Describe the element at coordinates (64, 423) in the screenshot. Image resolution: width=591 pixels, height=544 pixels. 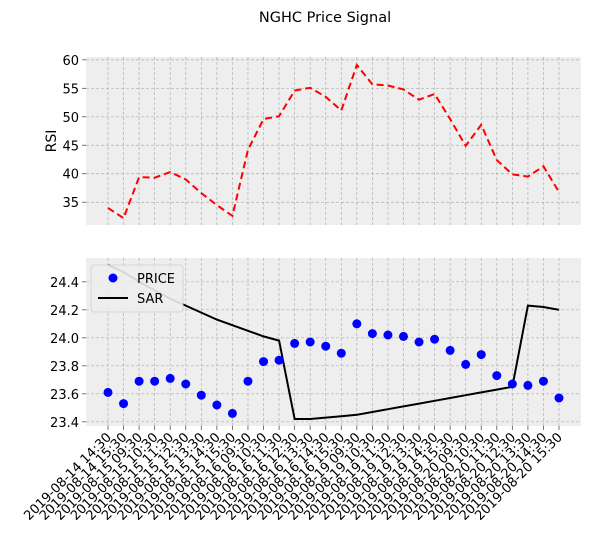
I see `y-tick-label: 23.4` at that location.